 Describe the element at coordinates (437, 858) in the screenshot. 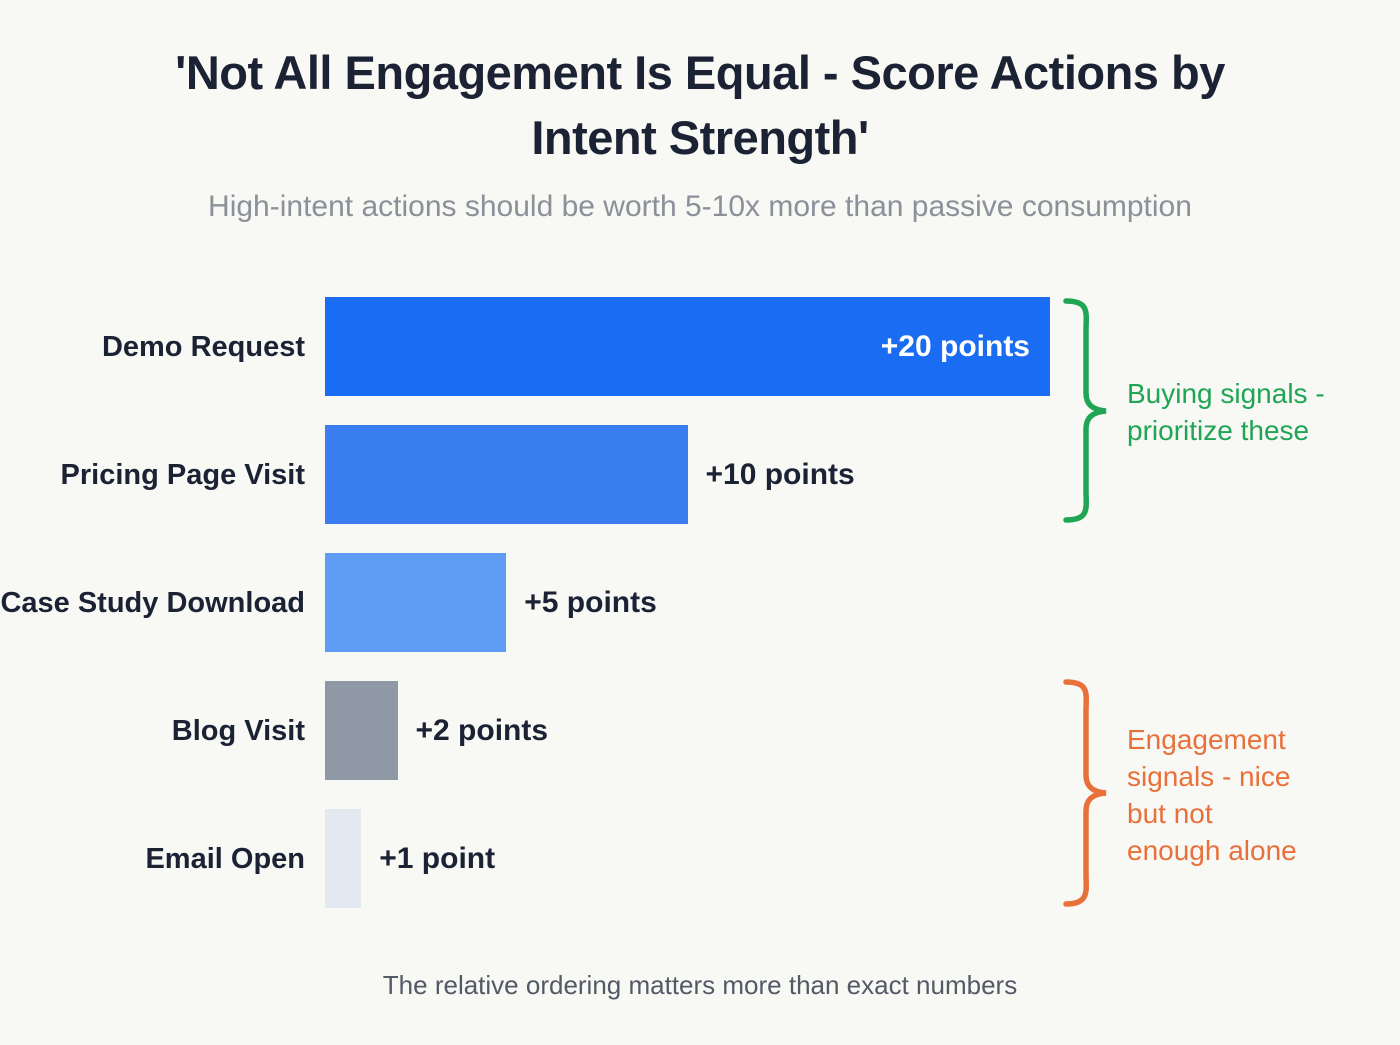

I see `value-label: +1 point` at that location.